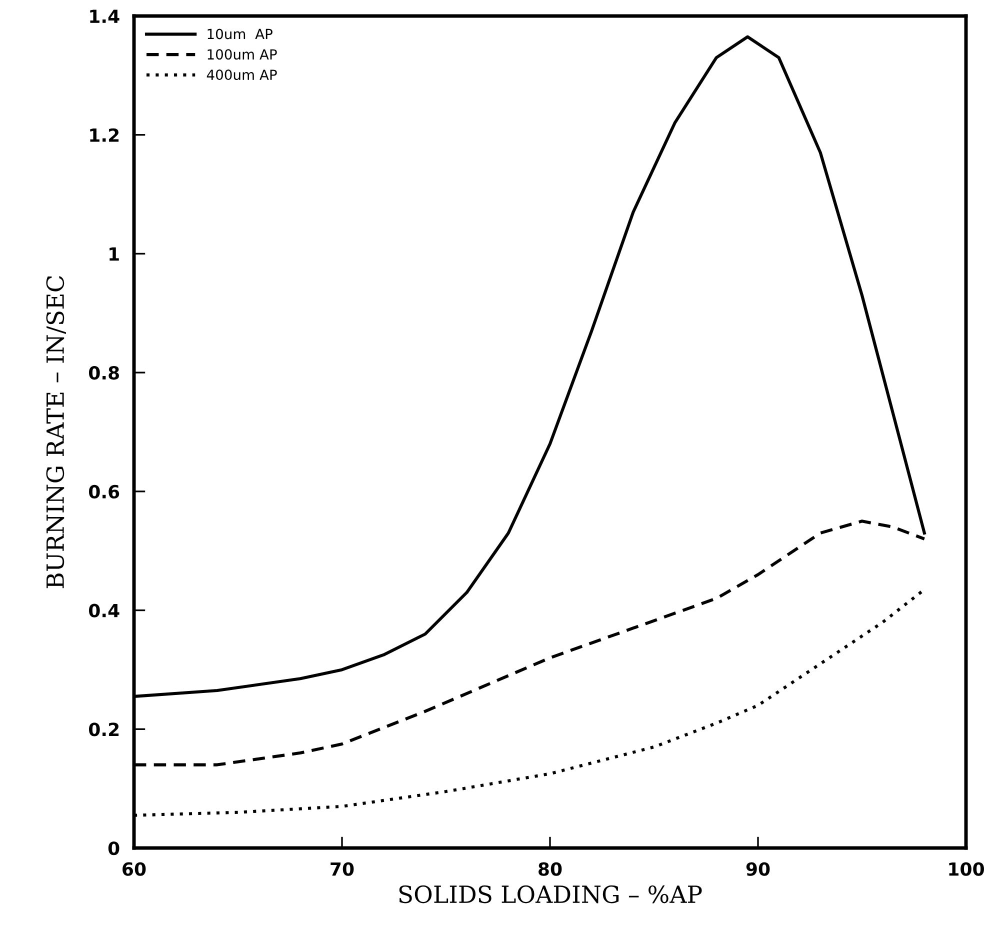  Describe the element at coordinates (104, 491) in the screenshot. I see `y-tick-label: 0.6` at that location.